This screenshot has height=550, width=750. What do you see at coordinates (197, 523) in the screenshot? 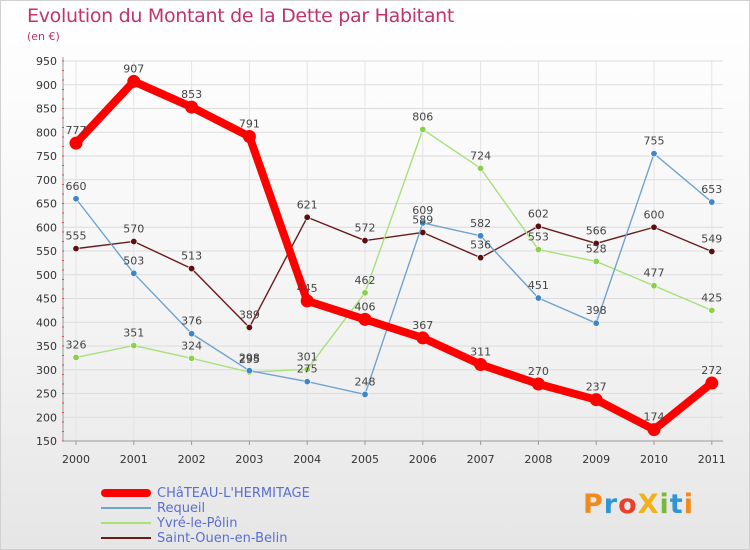
I see `legend-label: Yvré-le-Pôlin` at bounding box center [197, 523].